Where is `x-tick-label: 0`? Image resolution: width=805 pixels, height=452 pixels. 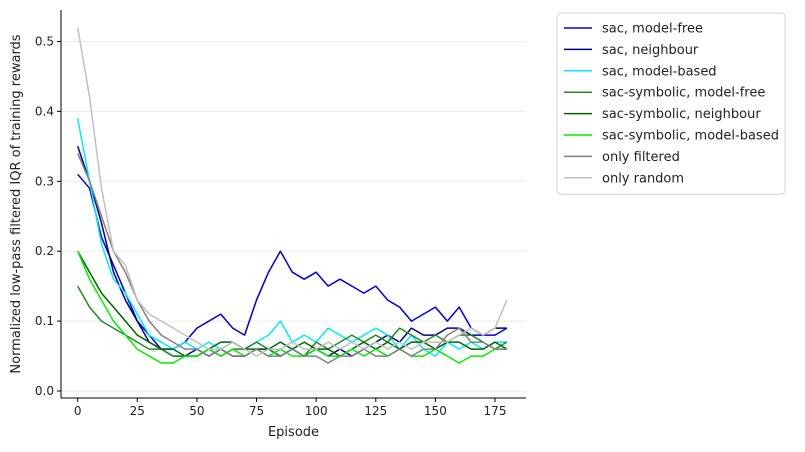 x-tick-label: 0 is located at coordinates (78, 411).